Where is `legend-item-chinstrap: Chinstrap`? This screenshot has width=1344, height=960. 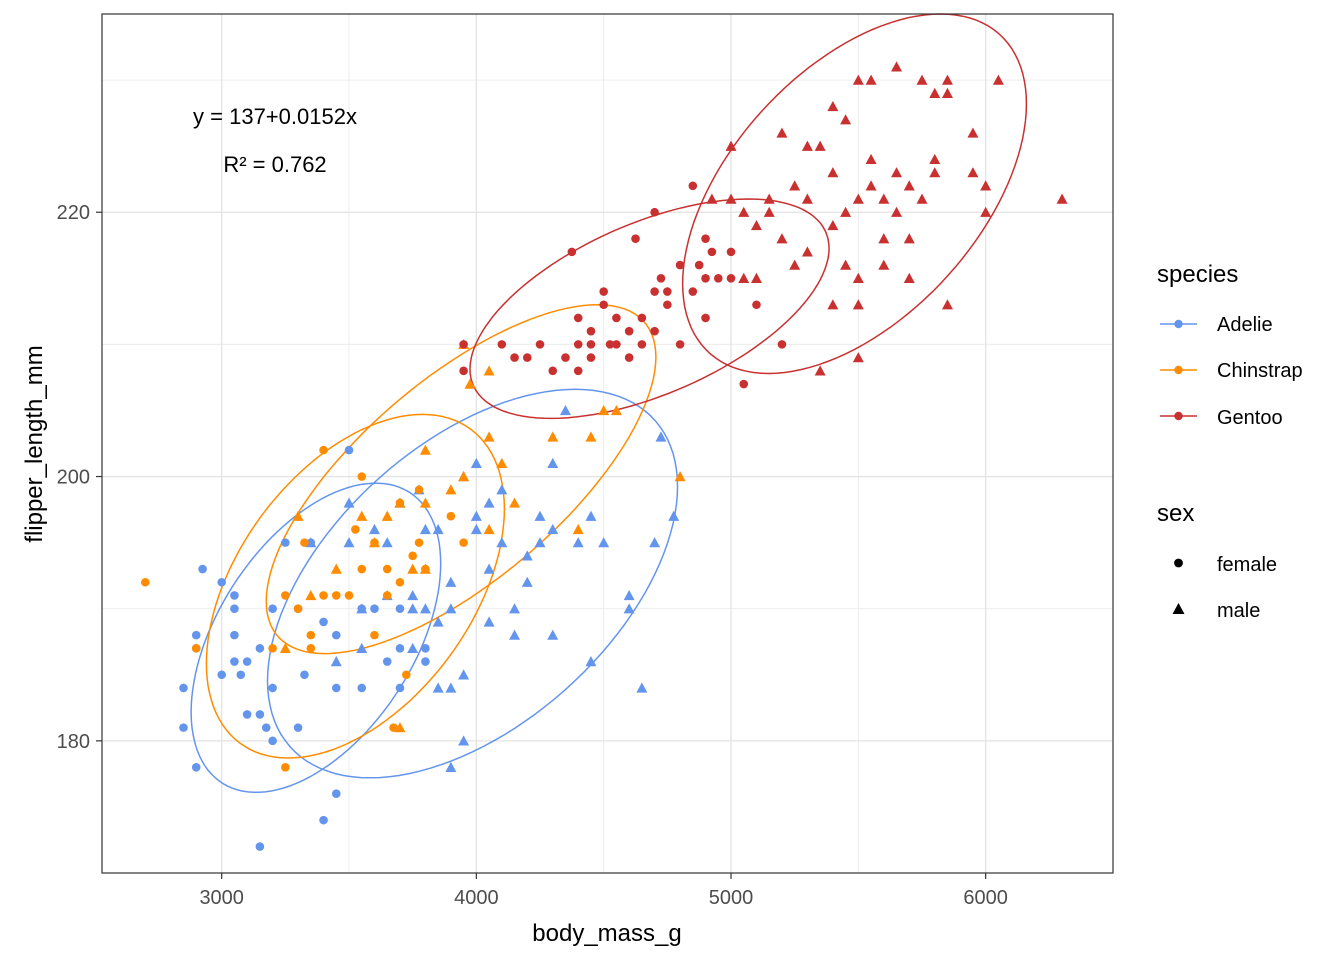 legend-item-chinstrap: Chinstrap is located at coordinates (1231, 371).